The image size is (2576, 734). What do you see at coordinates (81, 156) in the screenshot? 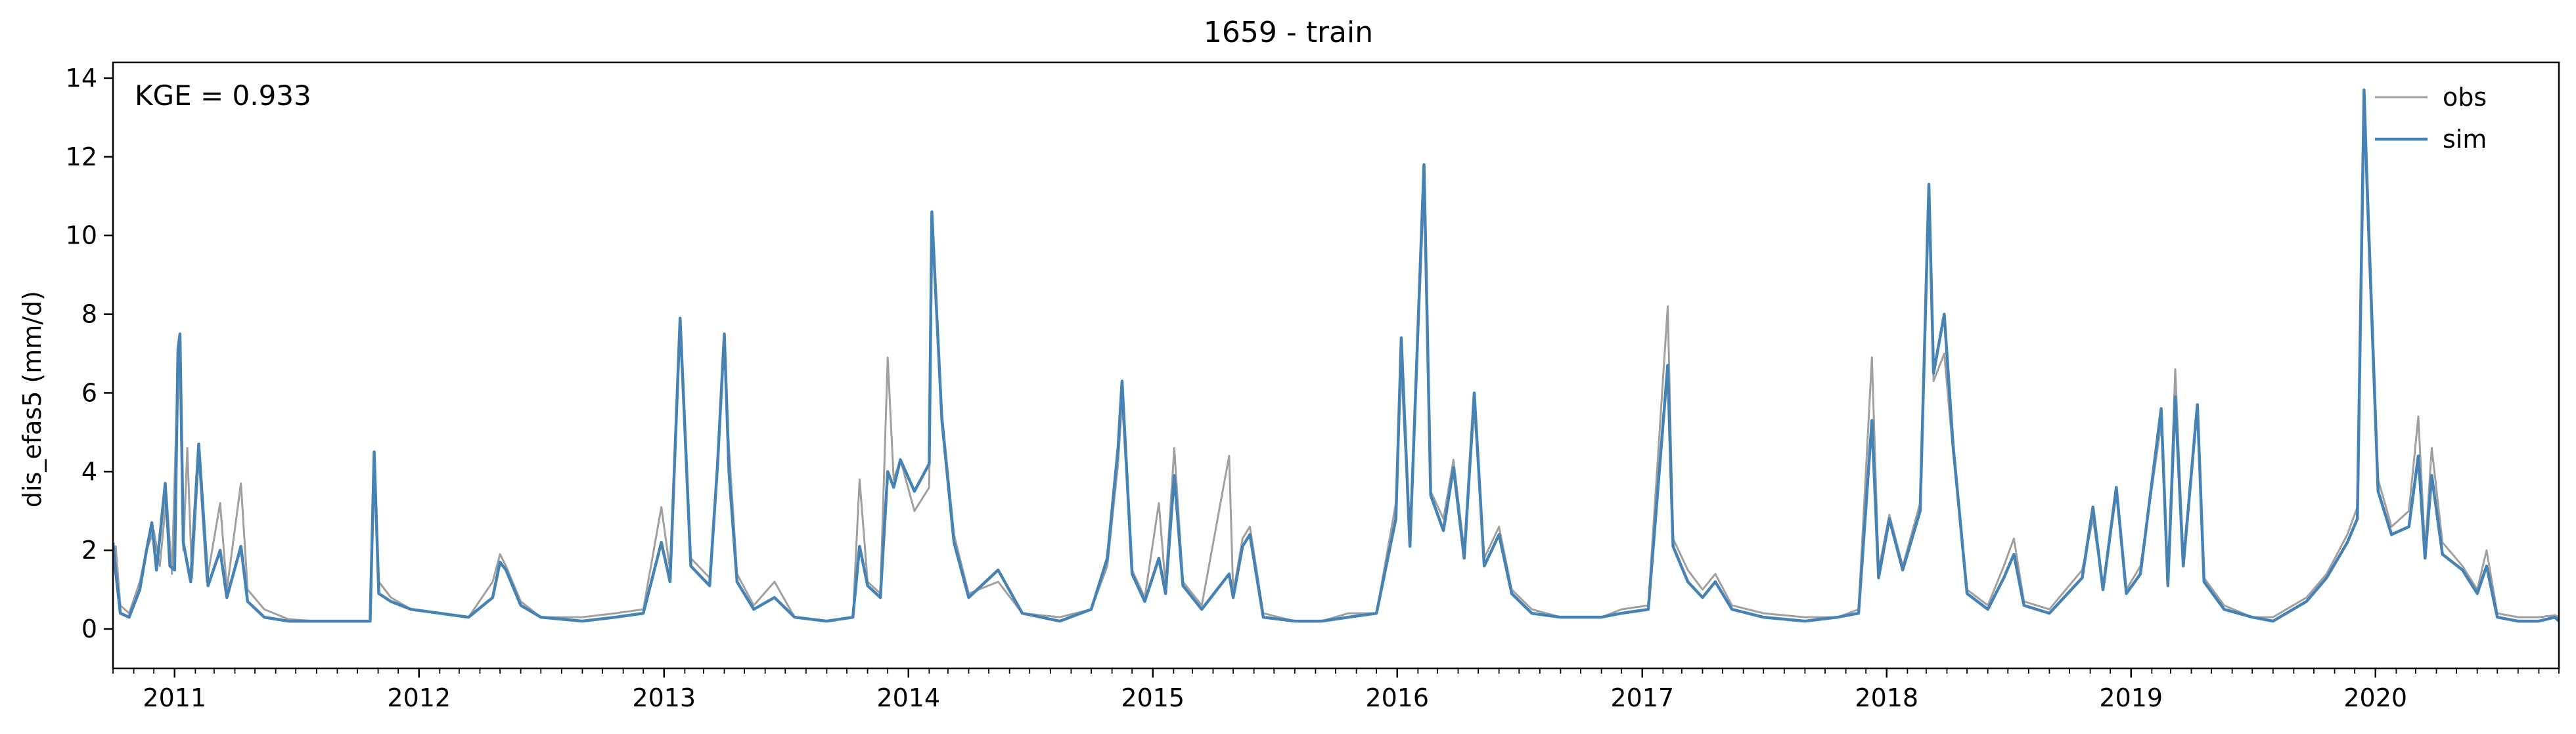
I see `y-tick-label: 12` at bounding box center [81, 156].